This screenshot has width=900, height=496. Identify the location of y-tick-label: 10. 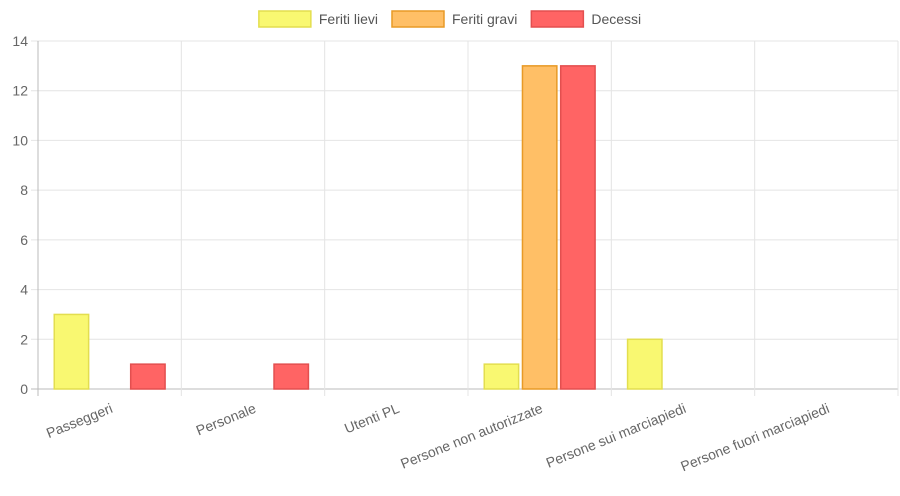
(20, 140).